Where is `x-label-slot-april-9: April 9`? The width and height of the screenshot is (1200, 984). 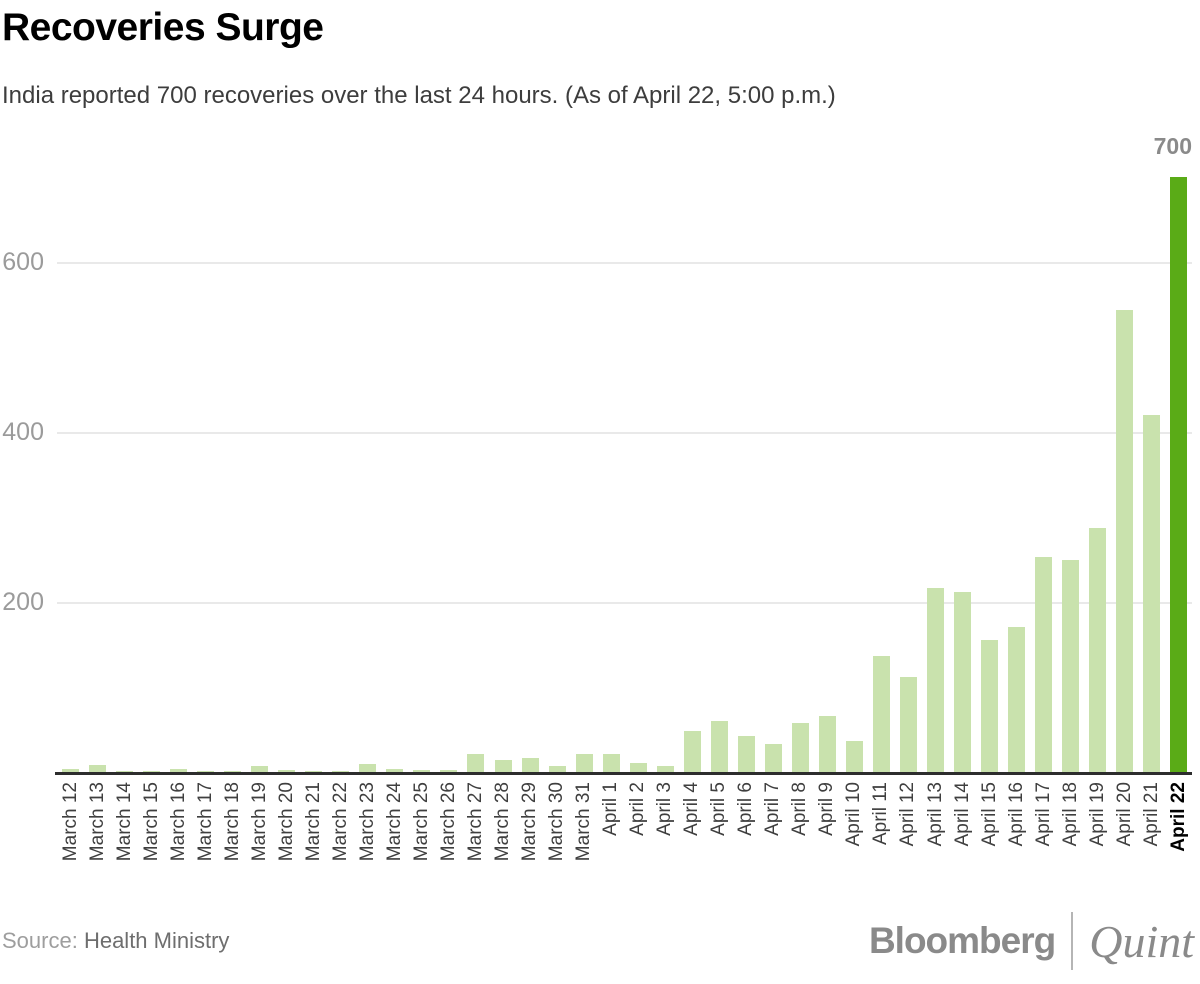
x-label-slot-april-9: April 9 is located at coordinates (827, 834).